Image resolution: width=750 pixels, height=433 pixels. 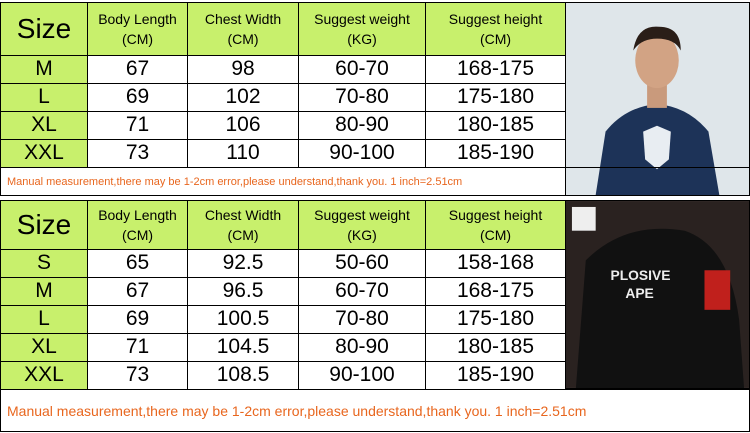 I want to click on data-cell: 175-180, so click(x=495, y=319).